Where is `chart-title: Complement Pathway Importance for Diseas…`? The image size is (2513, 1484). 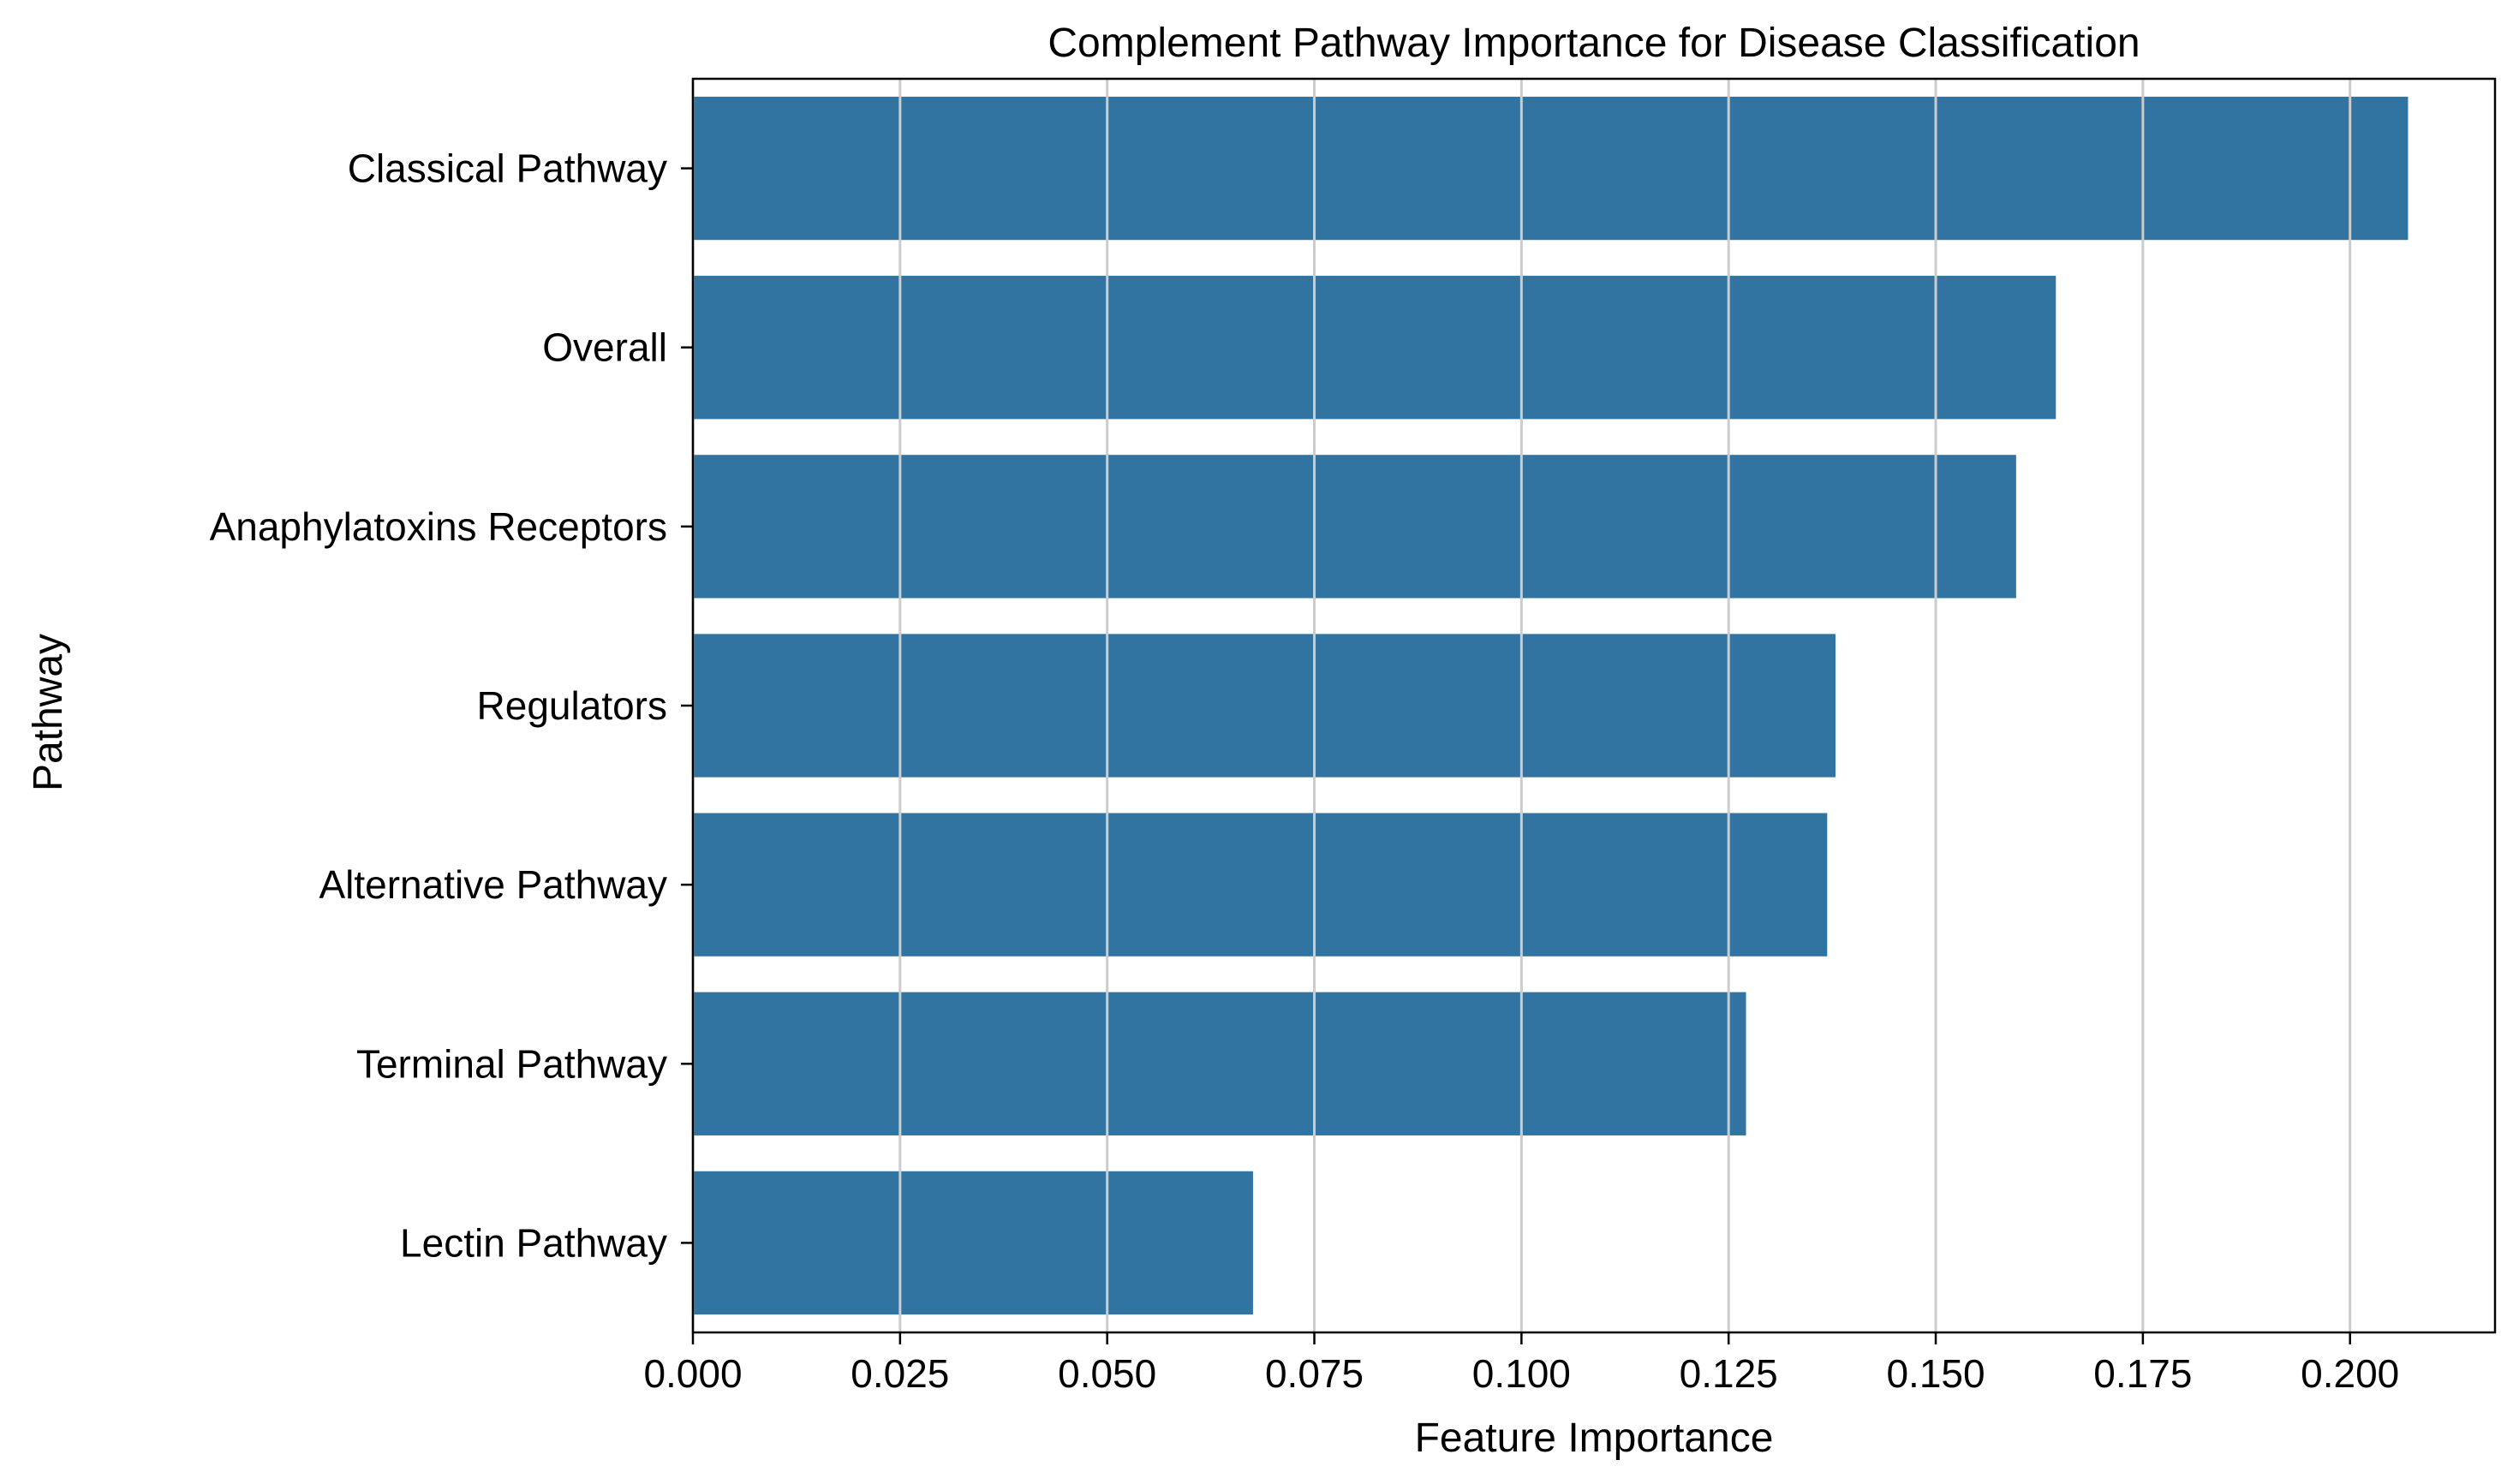
chart-title: Complement Pathway Importance for Diseas… is located at coordinates (1594, 43).